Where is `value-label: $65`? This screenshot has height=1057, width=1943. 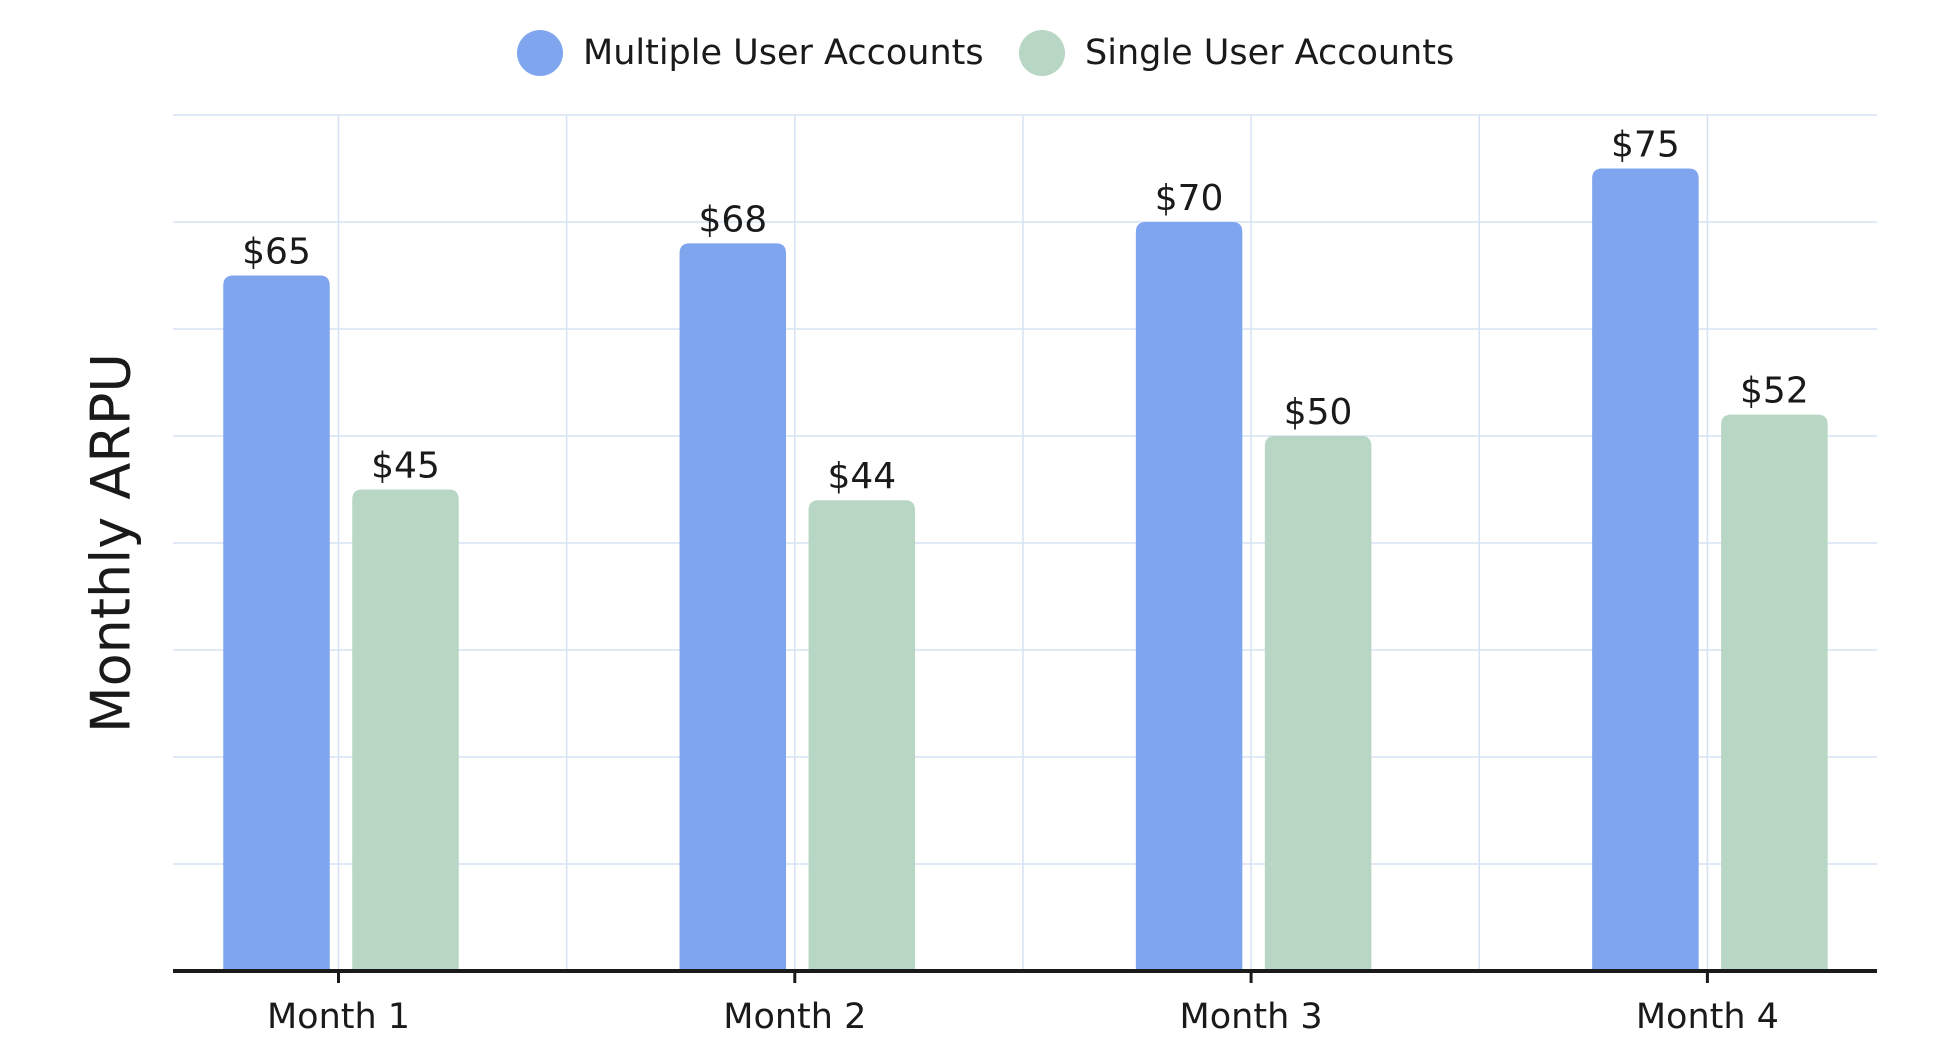 value-label: $65 is located at coordinates (276, 252).